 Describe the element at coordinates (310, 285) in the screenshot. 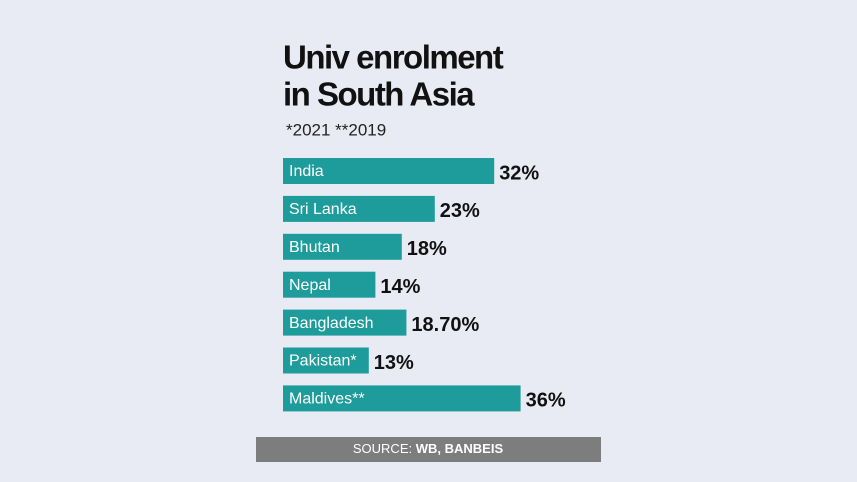

I see `category-label: Nepal` at that location.